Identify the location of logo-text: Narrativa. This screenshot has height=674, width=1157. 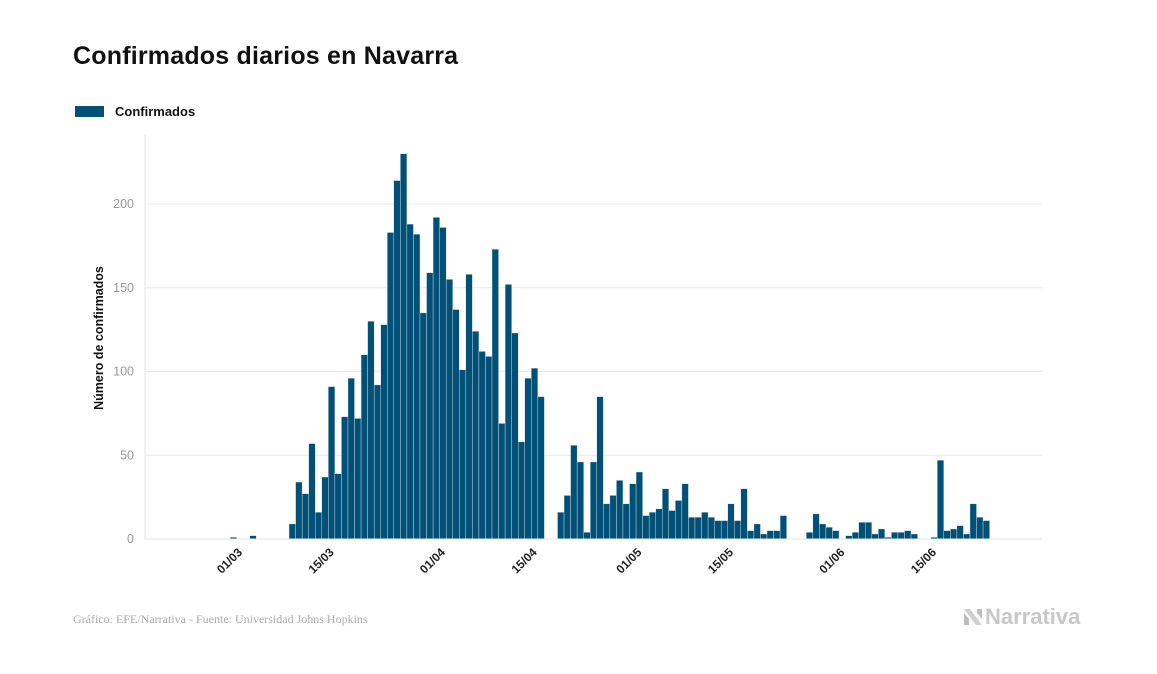
(1033, 616).